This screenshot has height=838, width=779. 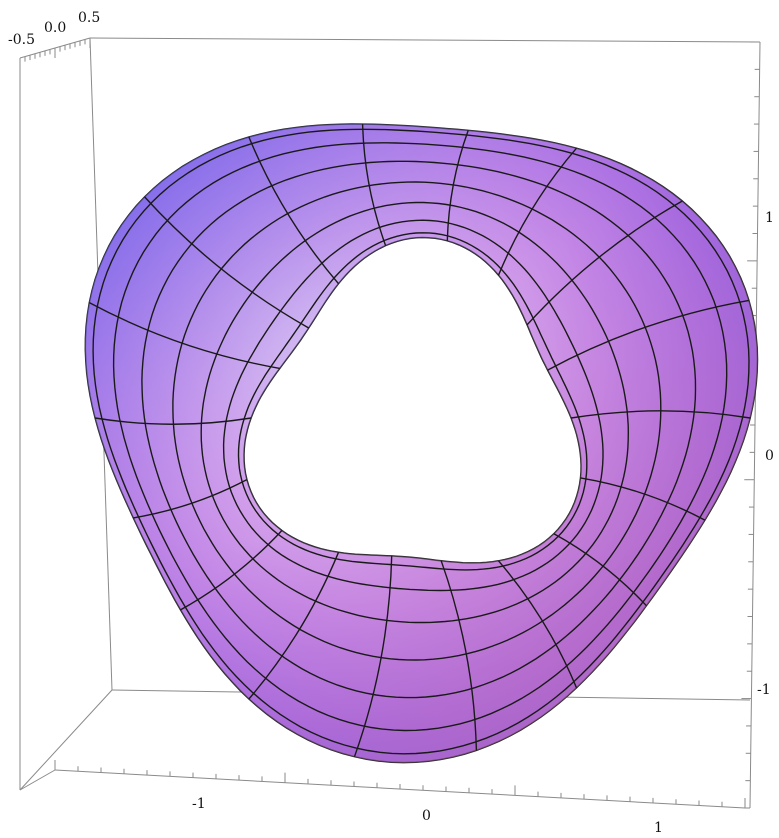 What do you see at coordinates (199, 804) in the screenshot?
I see `x-tick-label: -1` at bounding box center [199, 804].